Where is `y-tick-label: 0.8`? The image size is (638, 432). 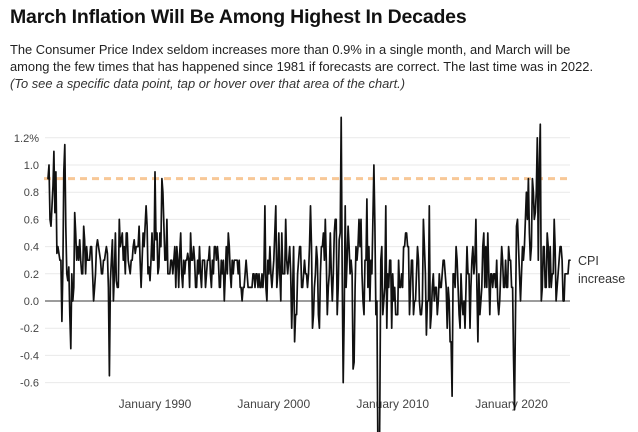 y-tick-label: 0.8 is located at coordinates (31, 193).